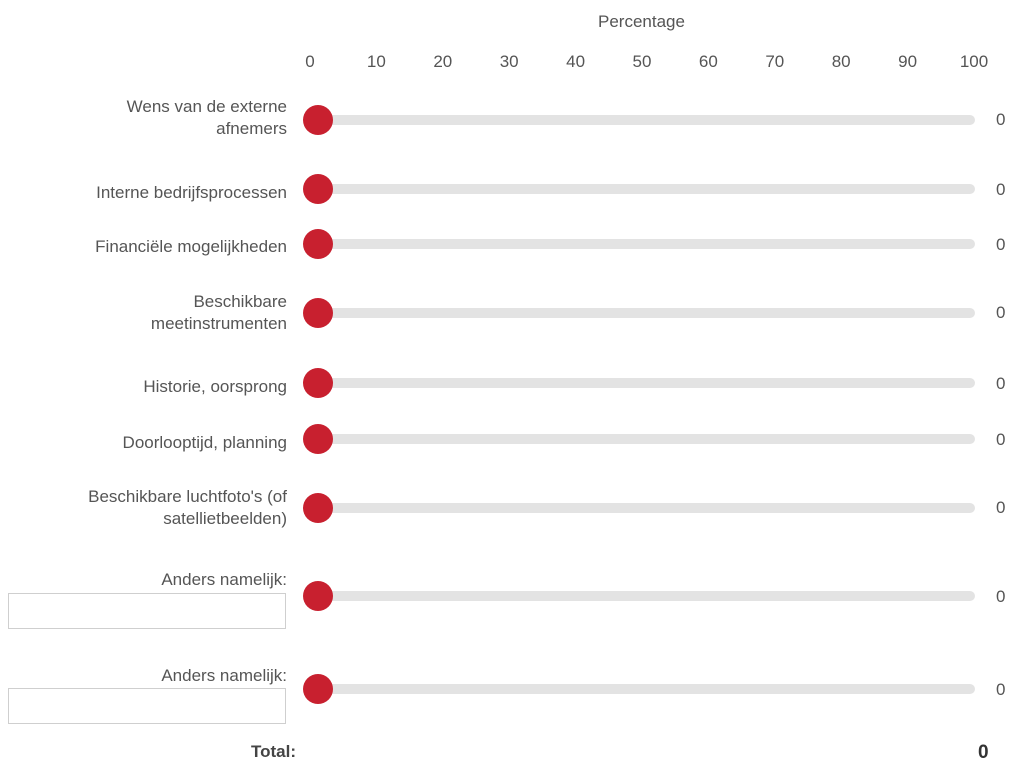 This screenshot has height=772, width=1015. I want to click on row-label: Doorlooptijd, planning, so click(205, 443).